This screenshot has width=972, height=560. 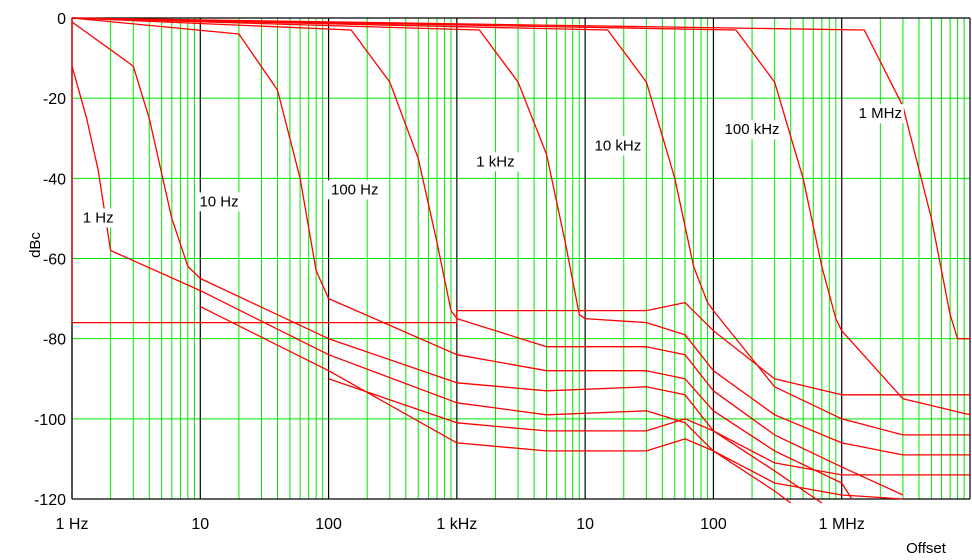 I want to click on curve-annotation: 100 Hz, so click(x=355, y=189).